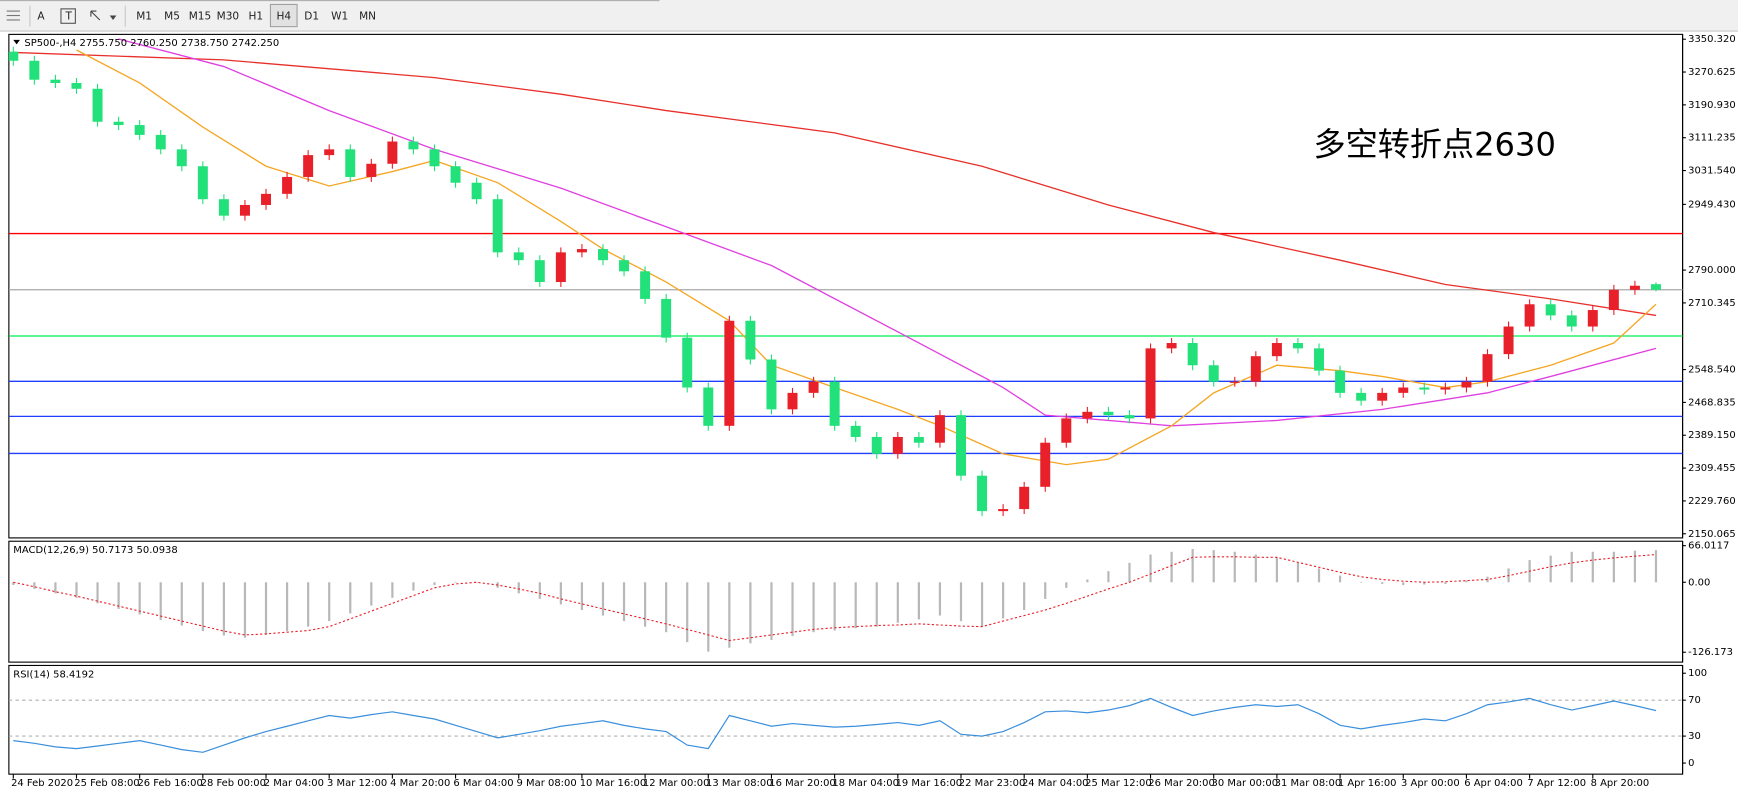 The image size is (1738, 793). Describe the element at coordinates (547, 783) in the screenshot. I see `x-tick-label: 9 Mar 08:00` at that location.